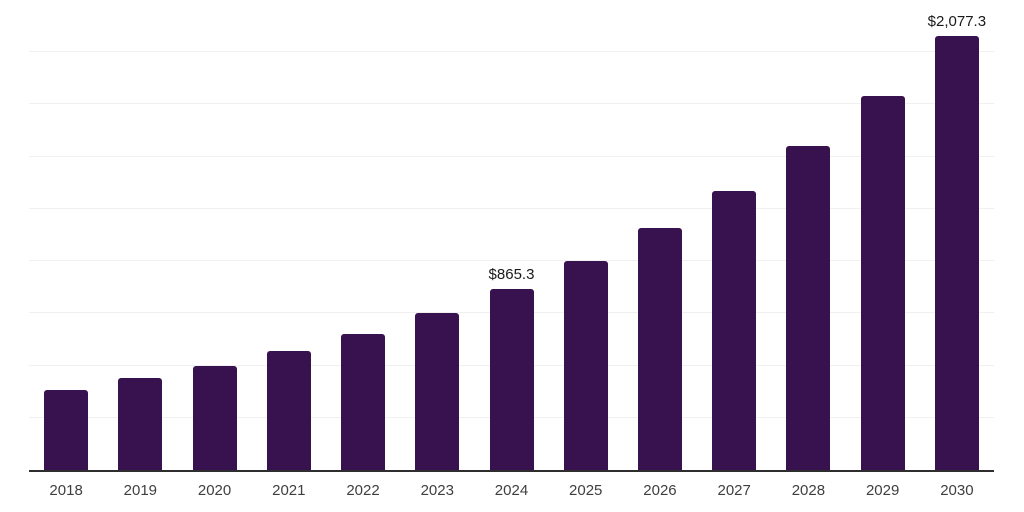 The width and height of the screenshot is (1024, 512). I want to click on bar-2026, so click(659, 349).